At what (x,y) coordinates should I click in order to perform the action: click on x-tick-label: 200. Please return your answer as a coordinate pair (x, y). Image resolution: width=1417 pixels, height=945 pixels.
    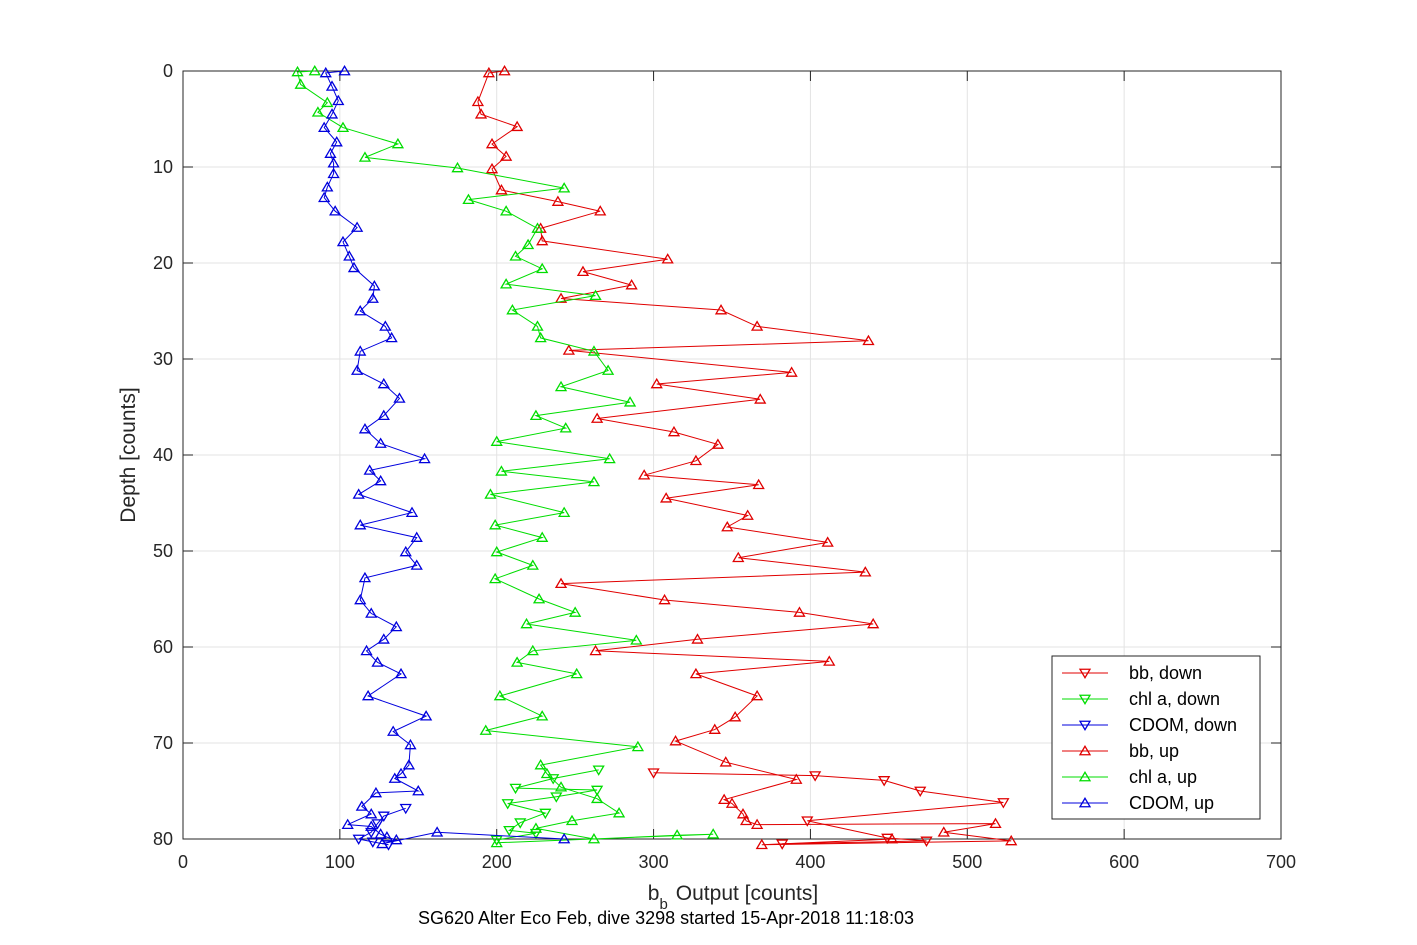
    Looking at the image, I should click on (497, 862).